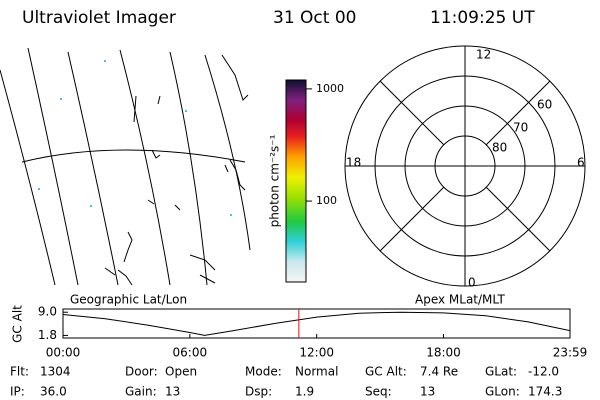 The height and width of the screenshot is (400, 600). I want to click on status-value: Open, so click(181, 372).